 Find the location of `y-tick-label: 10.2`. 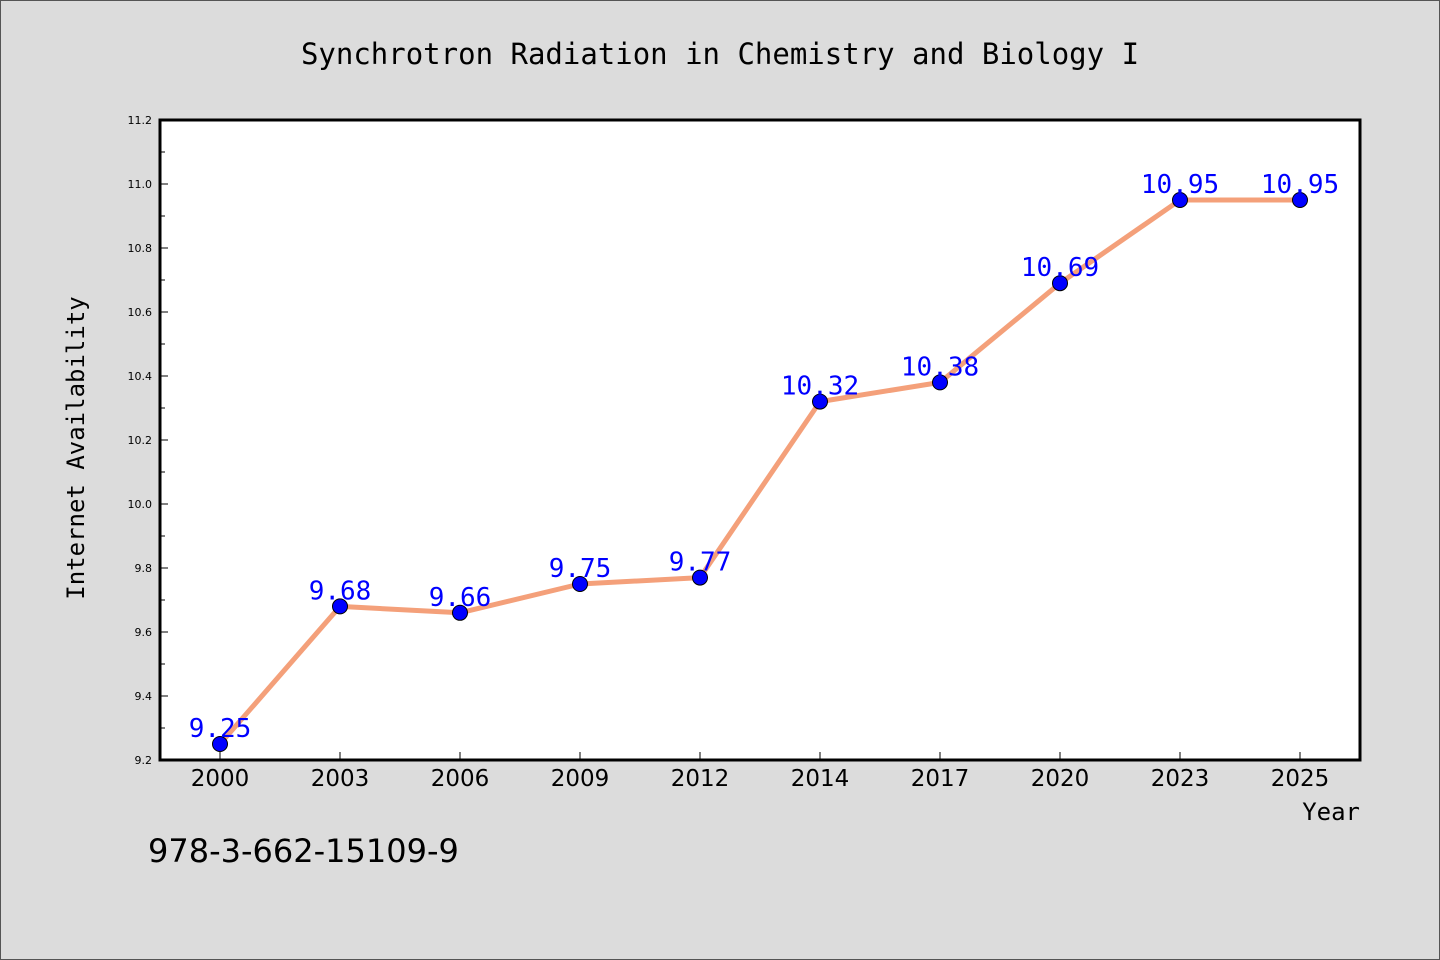

y-tick-label: 10.2 is located at coordinates (140, 440).